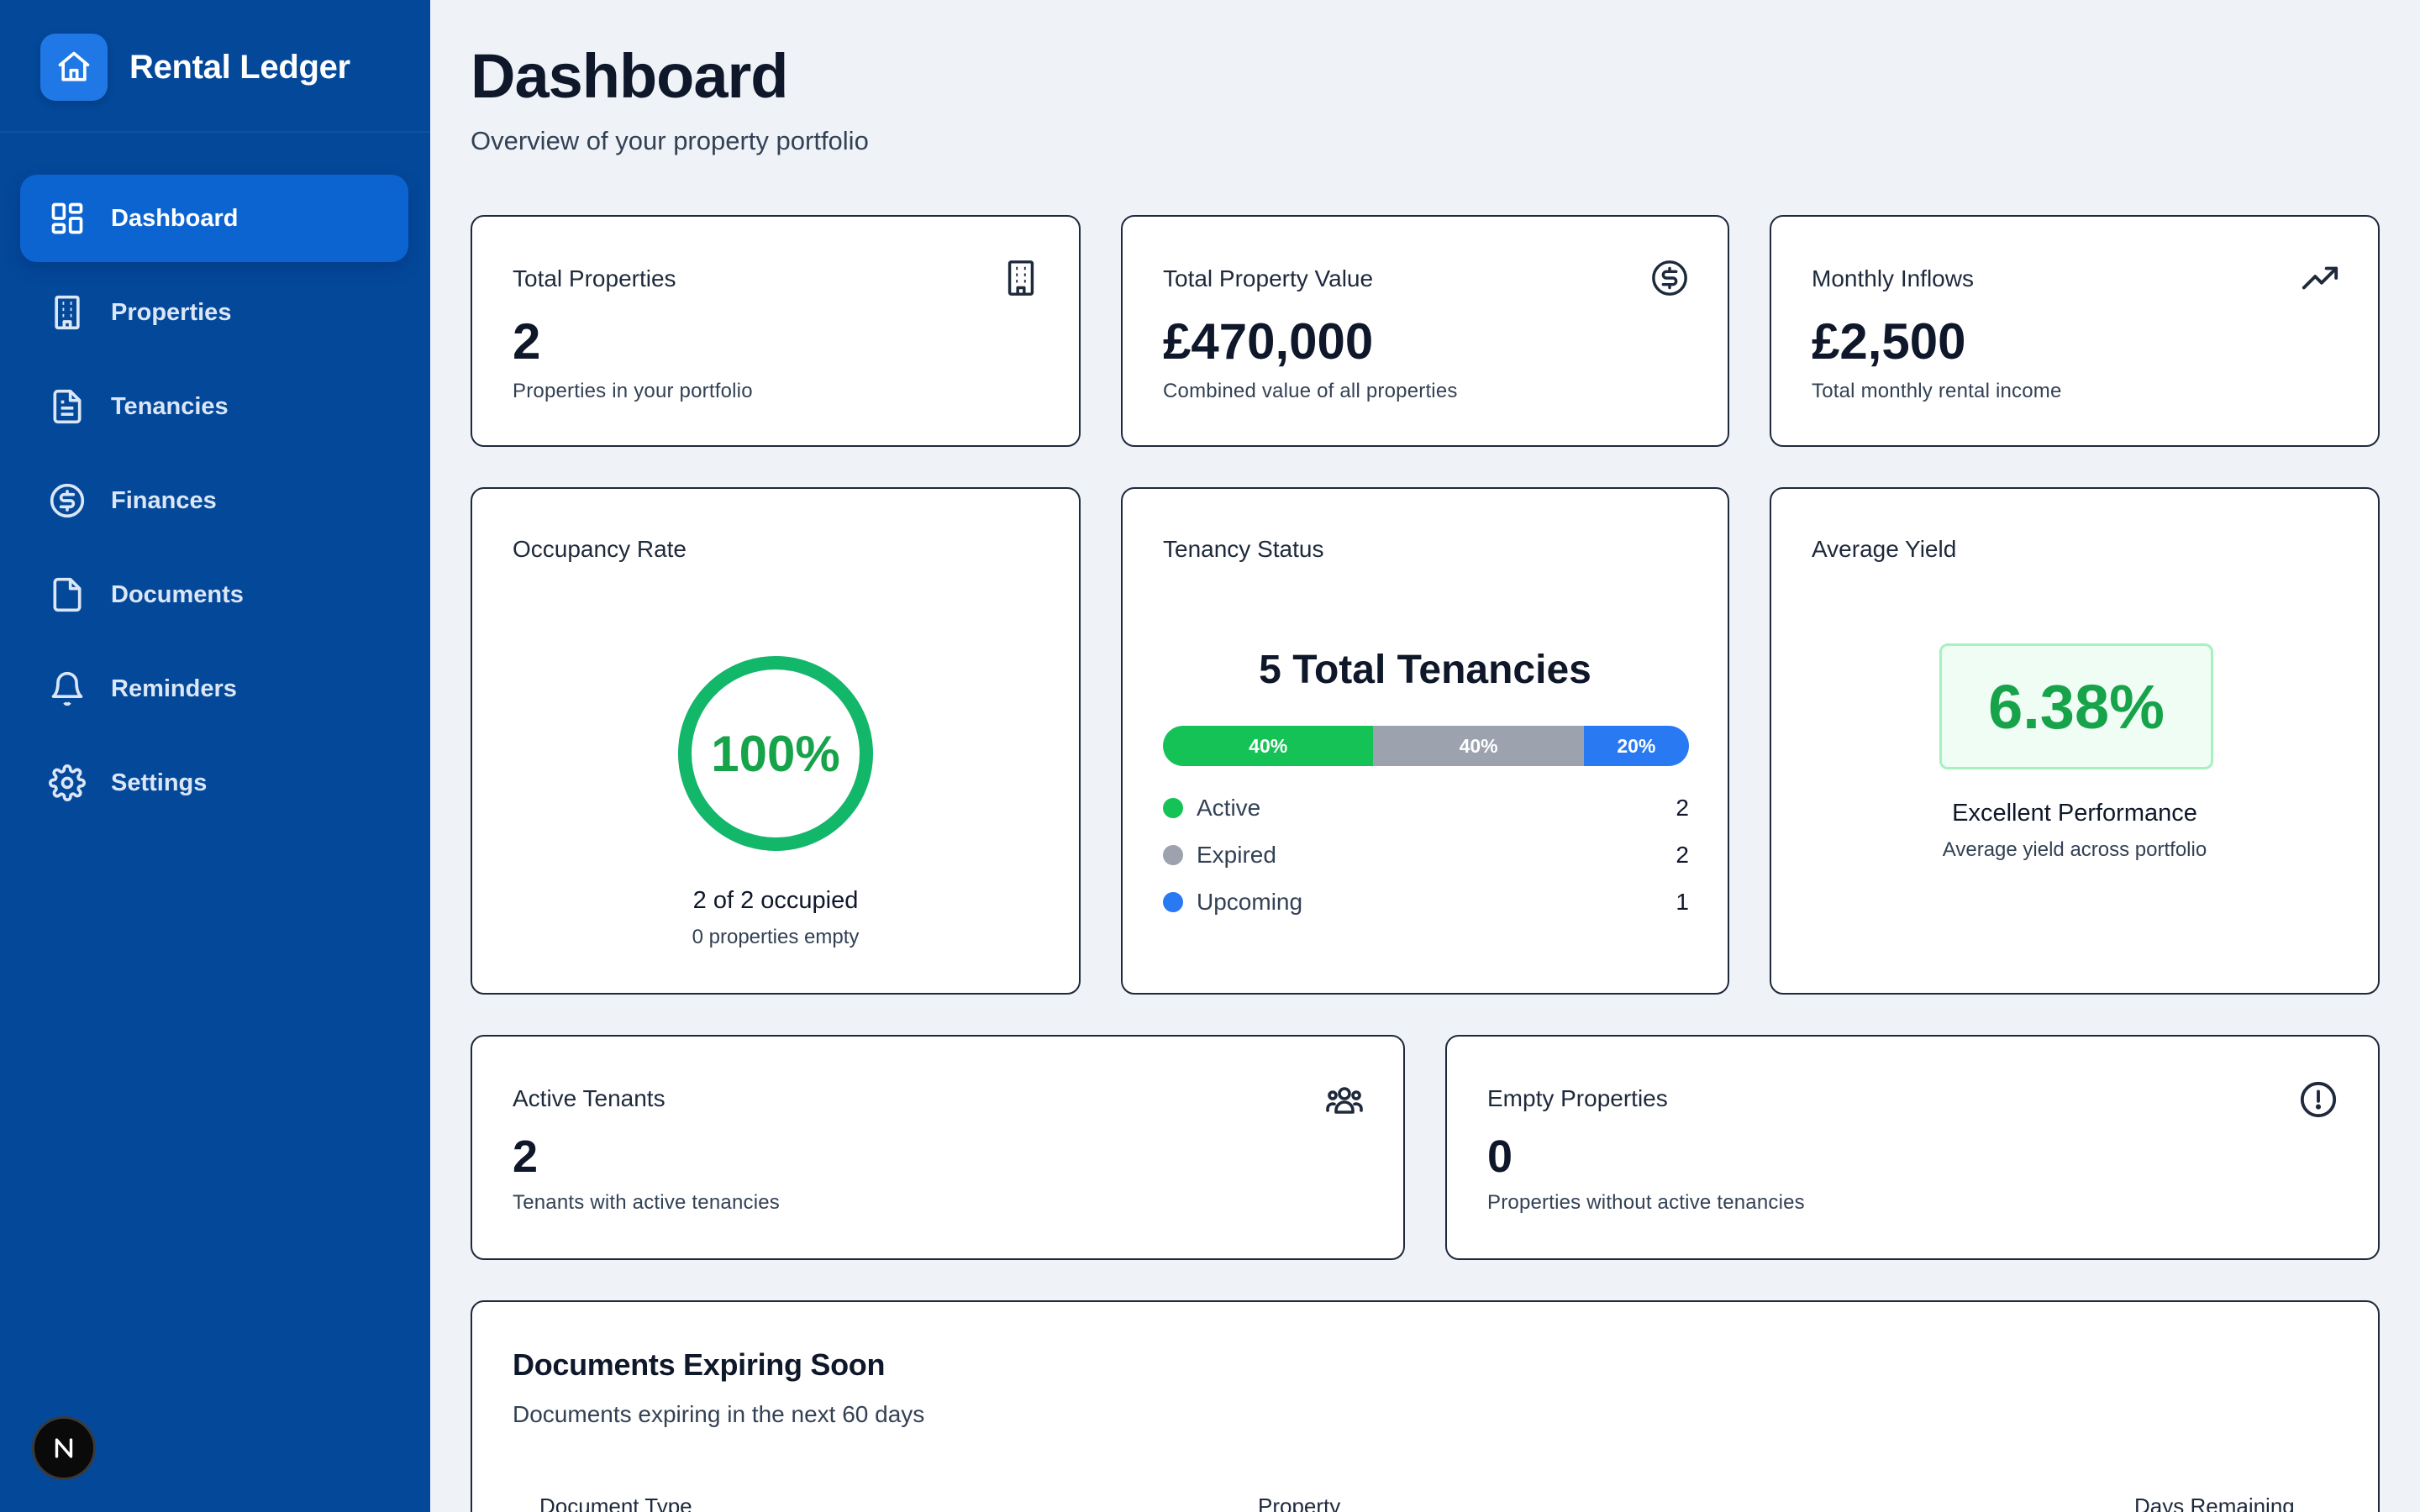  Describe the element at coordinates (175, 218) in the screenshot. I see `sidebar-item-label: Dashboard` at that location.